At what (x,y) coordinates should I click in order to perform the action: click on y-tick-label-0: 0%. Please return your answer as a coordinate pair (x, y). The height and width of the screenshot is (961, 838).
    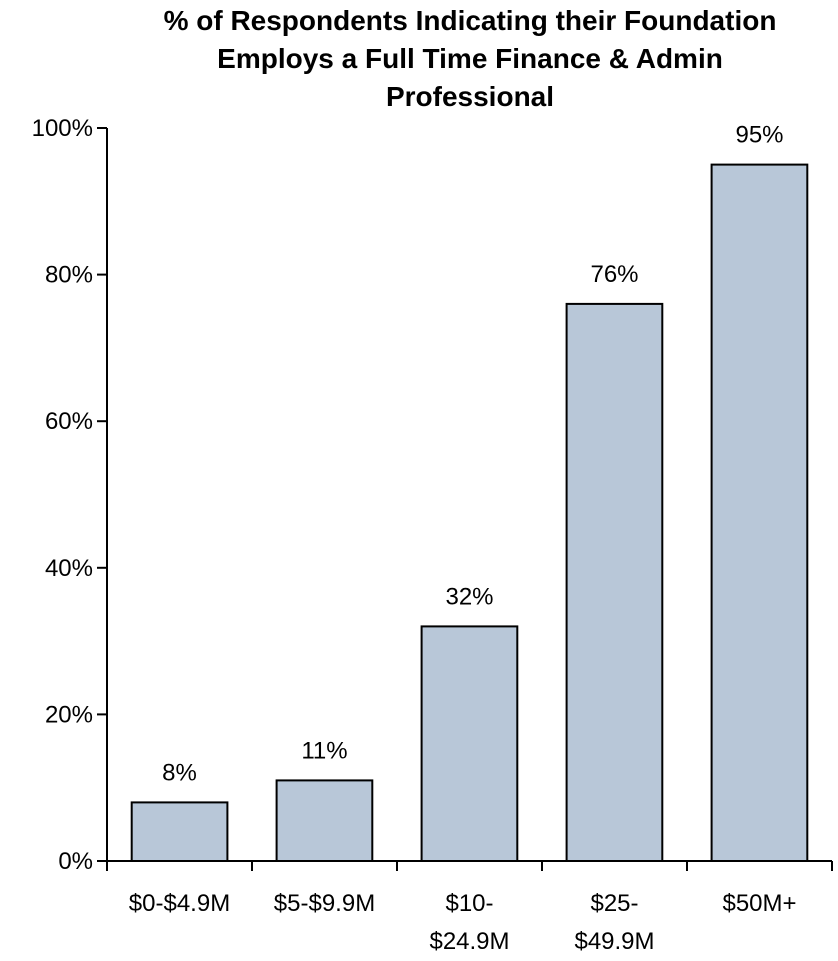
    Looking at the image, I should click on (75, 861).